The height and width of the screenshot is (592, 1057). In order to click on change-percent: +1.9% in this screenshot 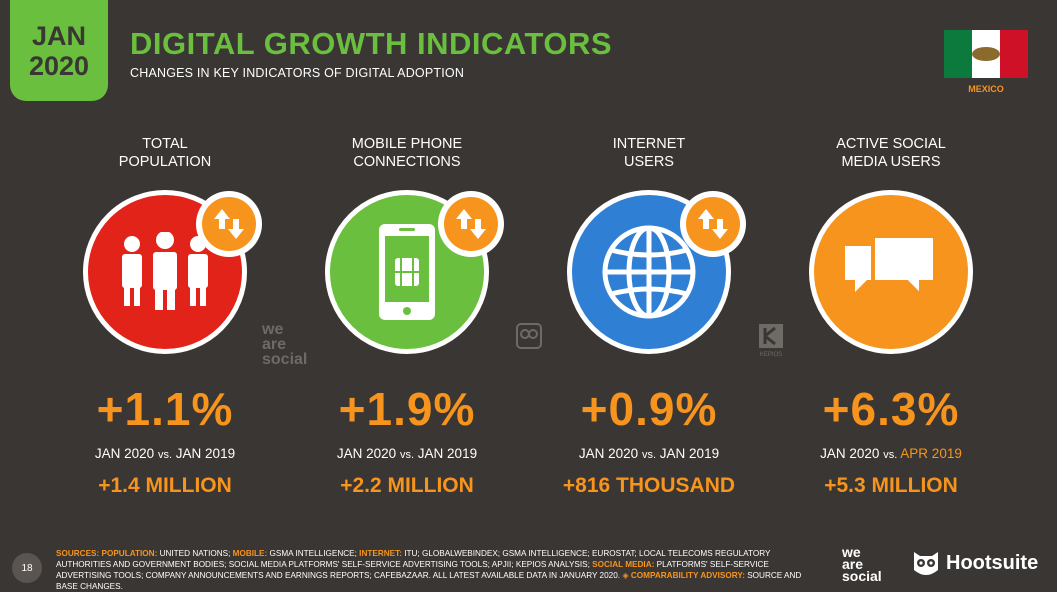, I will do `click(407, 409)`.